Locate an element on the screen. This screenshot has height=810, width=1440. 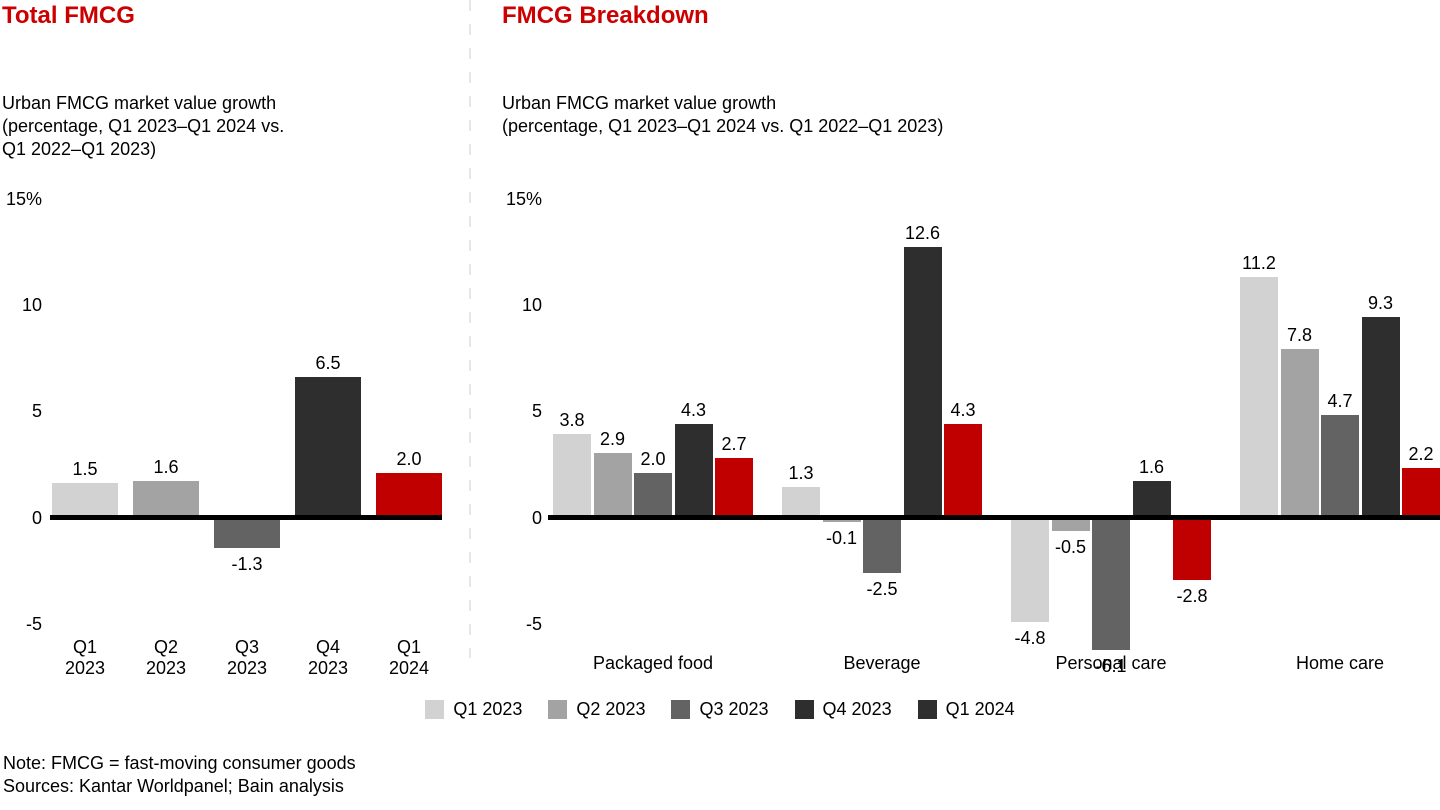
x-tick-label: Q1 2023 is located at coordinates (85, 658).